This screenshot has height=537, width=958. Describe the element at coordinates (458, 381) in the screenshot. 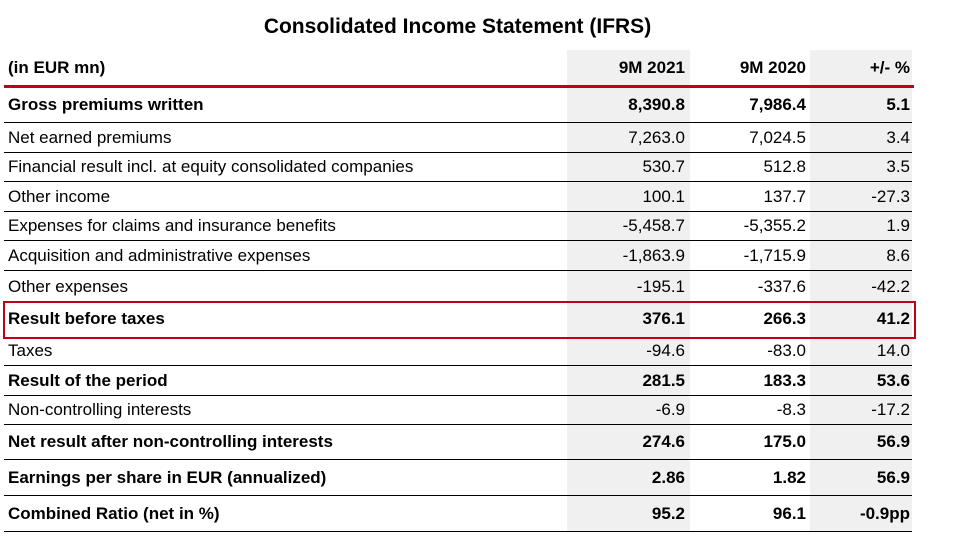

I see `table-row: Result of the period 281.5 183.3 53.6` at that location.